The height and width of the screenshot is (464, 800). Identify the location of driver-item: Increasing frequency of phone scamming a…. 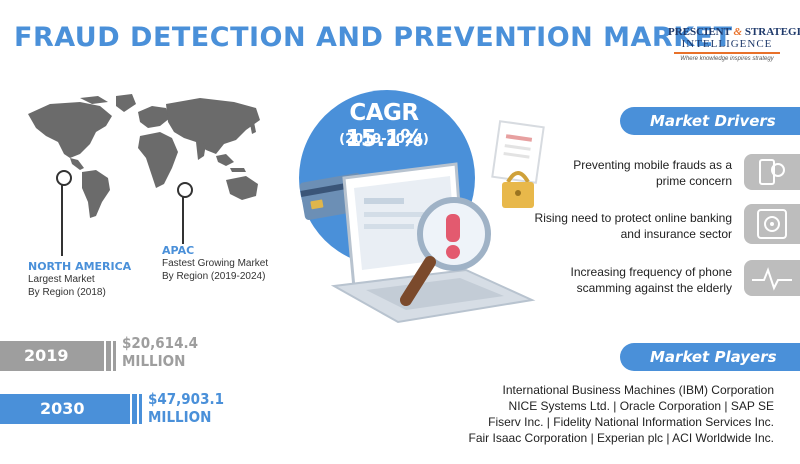
(651, 280).